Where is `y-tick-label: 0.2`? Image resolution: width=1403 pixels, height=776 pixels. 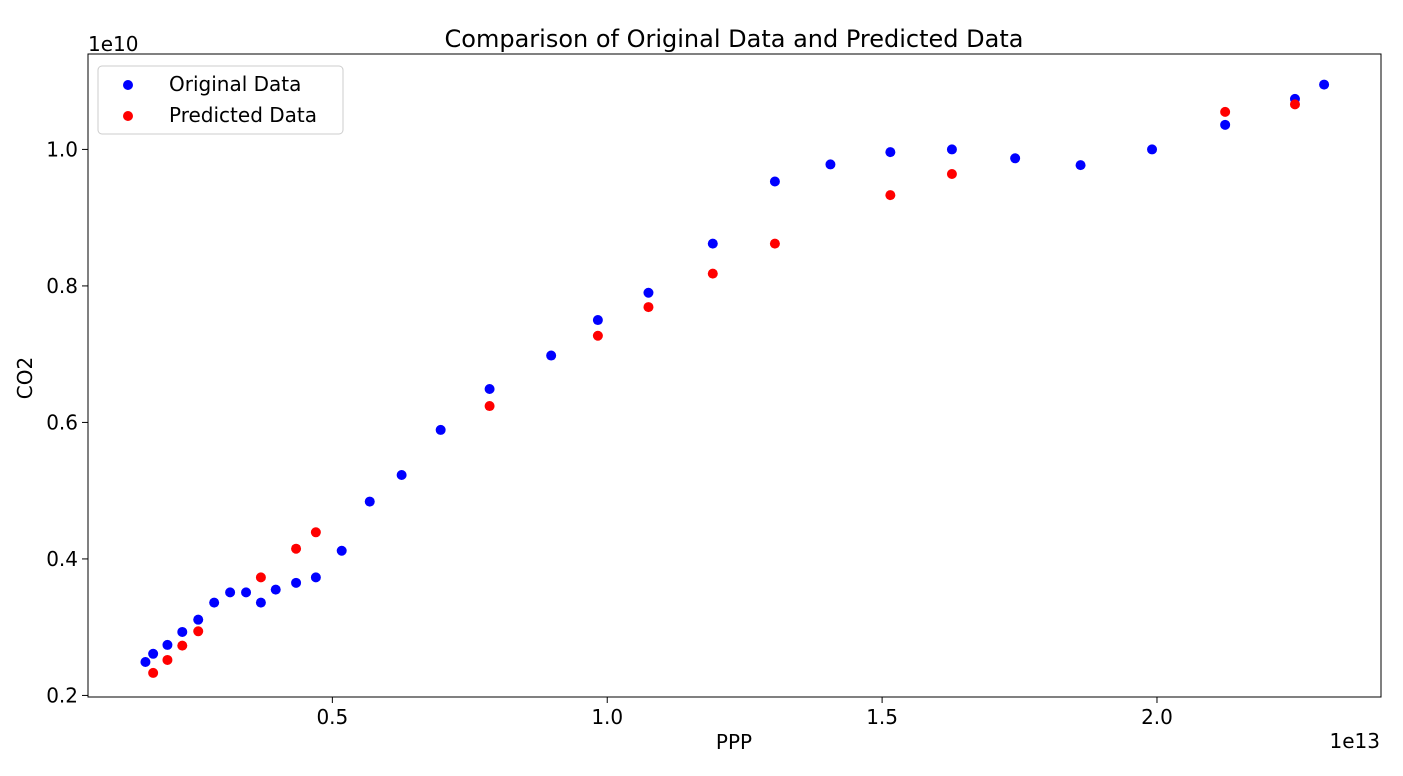
y-tick-label: 0.2 is located at coordinates (62, 695).